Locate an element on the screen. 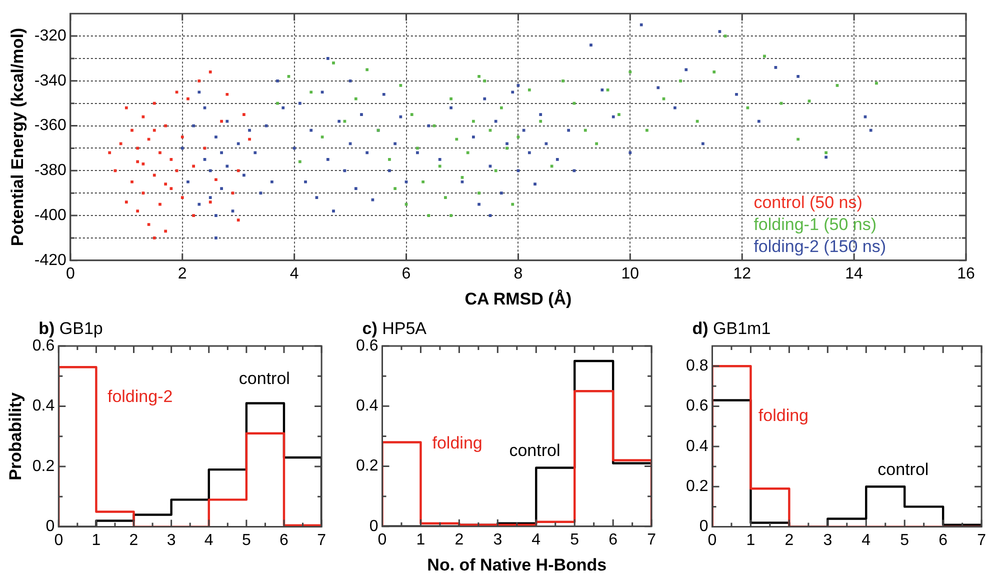 The width and height of the screenshot is (990, 578). chart-title: c) HP5A is located at coordinates (395, 328).